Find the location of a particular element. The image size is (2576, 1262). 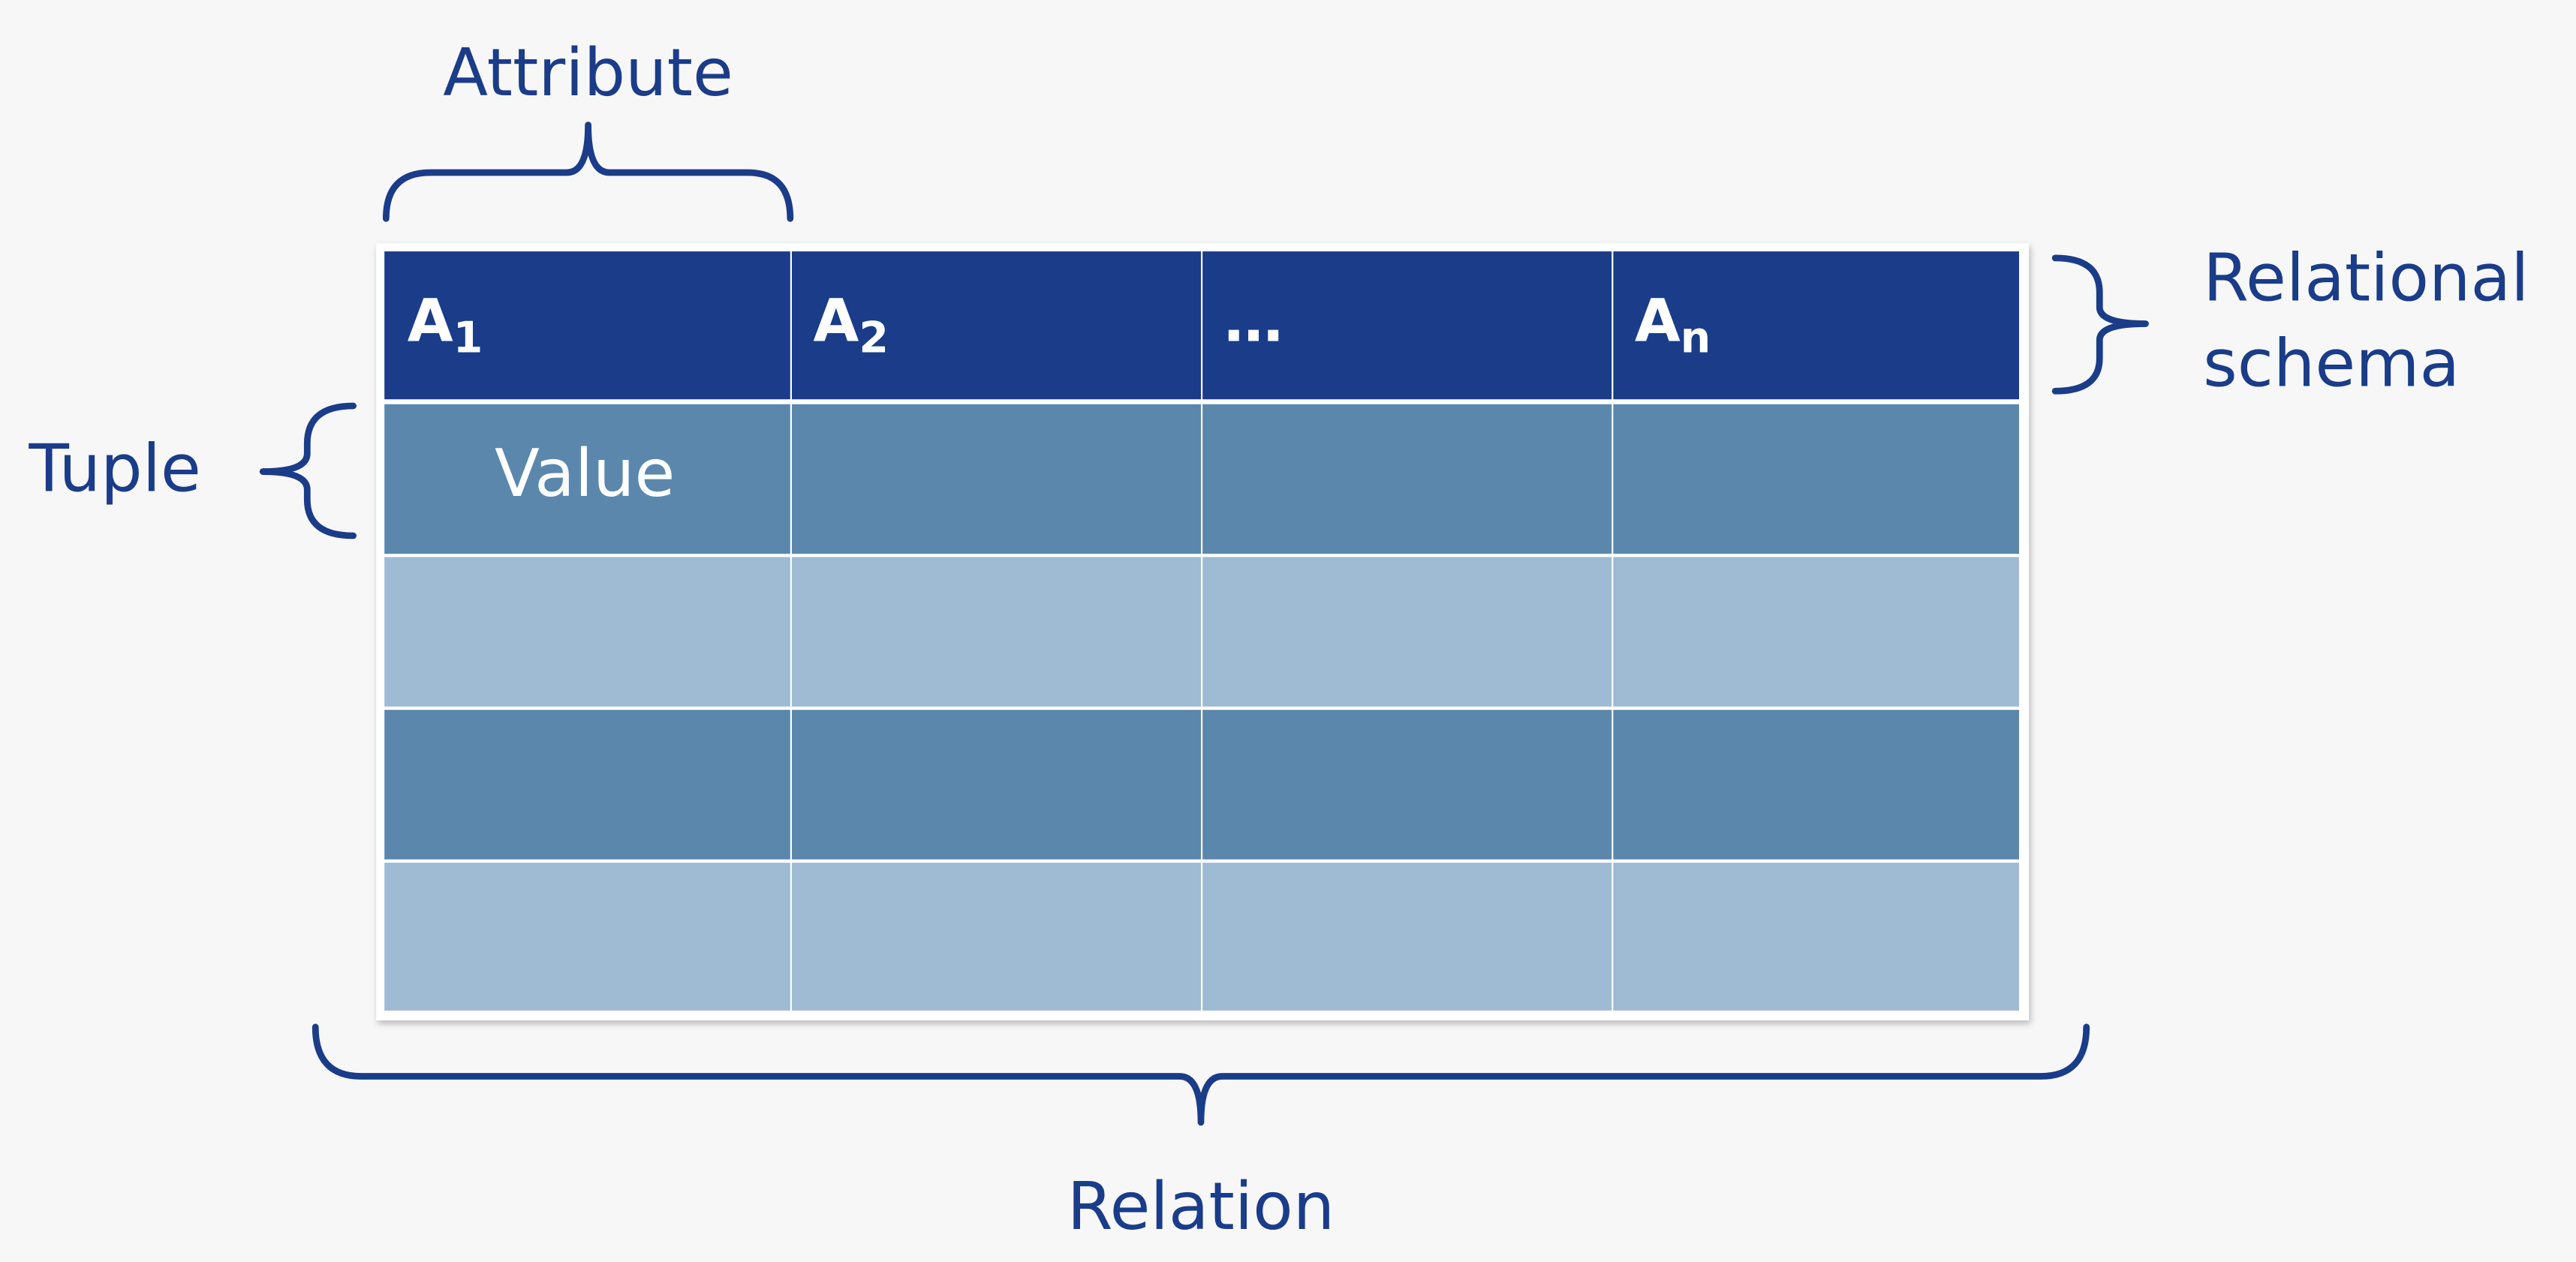

header-text: A1 is located at coordinates (445, 324).